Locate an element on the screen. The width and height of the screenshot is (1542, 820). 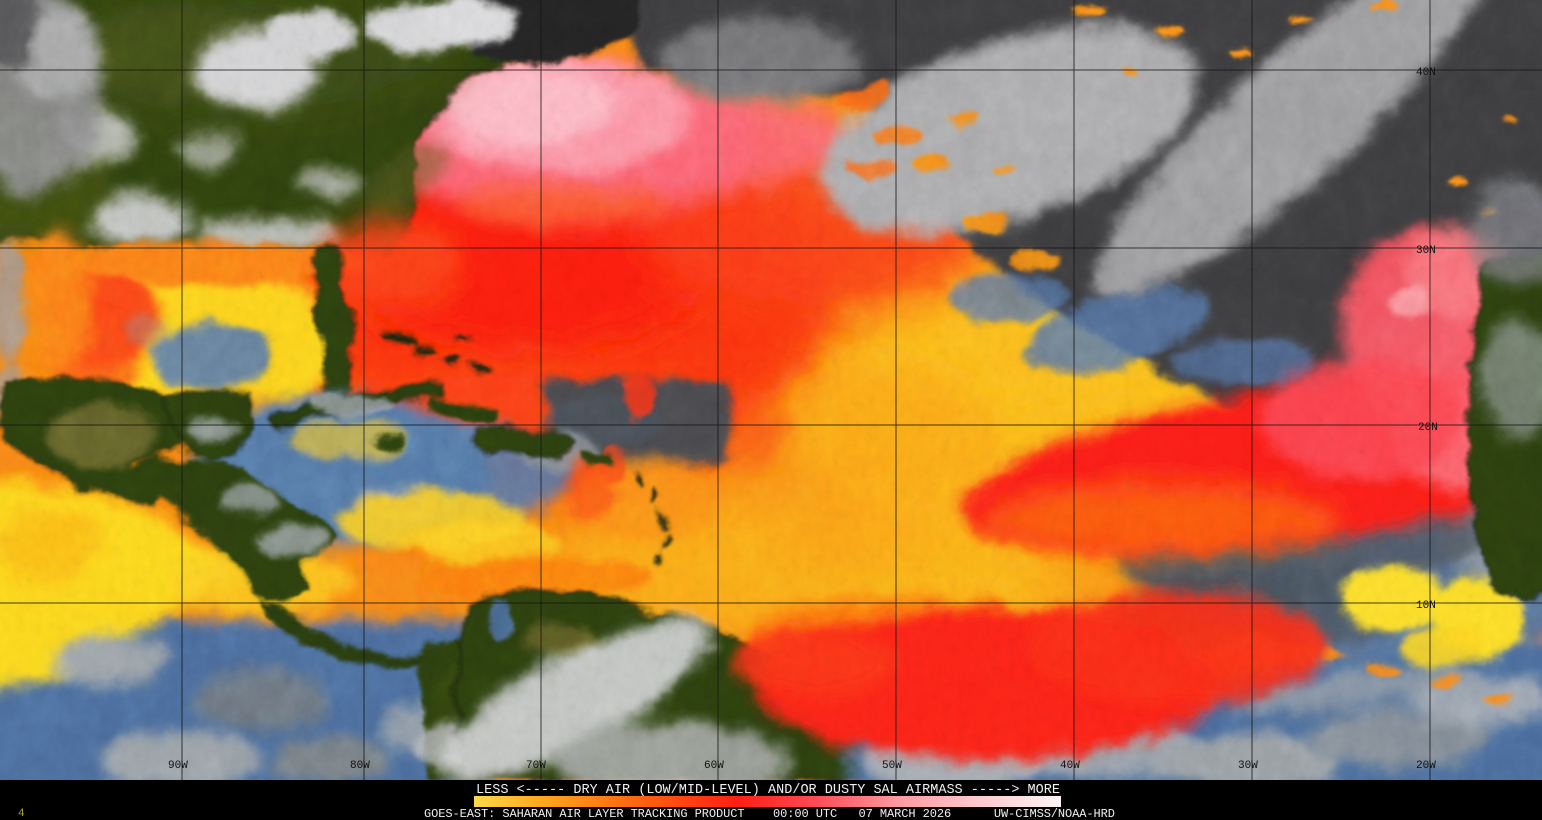
svg-text: 4 is located at coordinates (21, 814).